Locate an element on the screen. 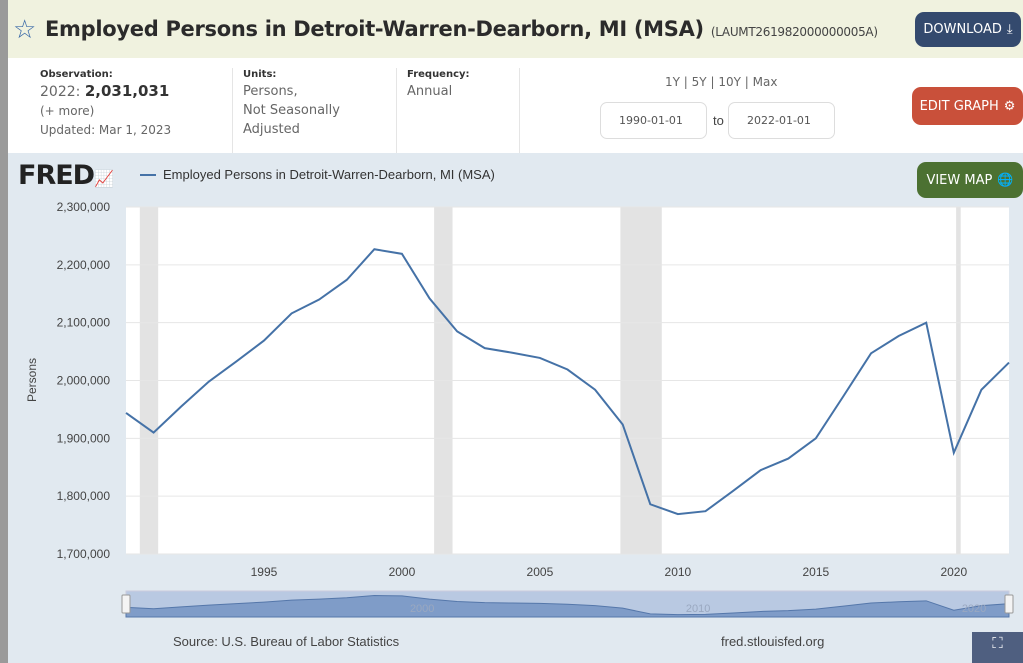 This screenshot has width=1023, height=663. range-1y: 1Y is located at coordinates (672, 82).